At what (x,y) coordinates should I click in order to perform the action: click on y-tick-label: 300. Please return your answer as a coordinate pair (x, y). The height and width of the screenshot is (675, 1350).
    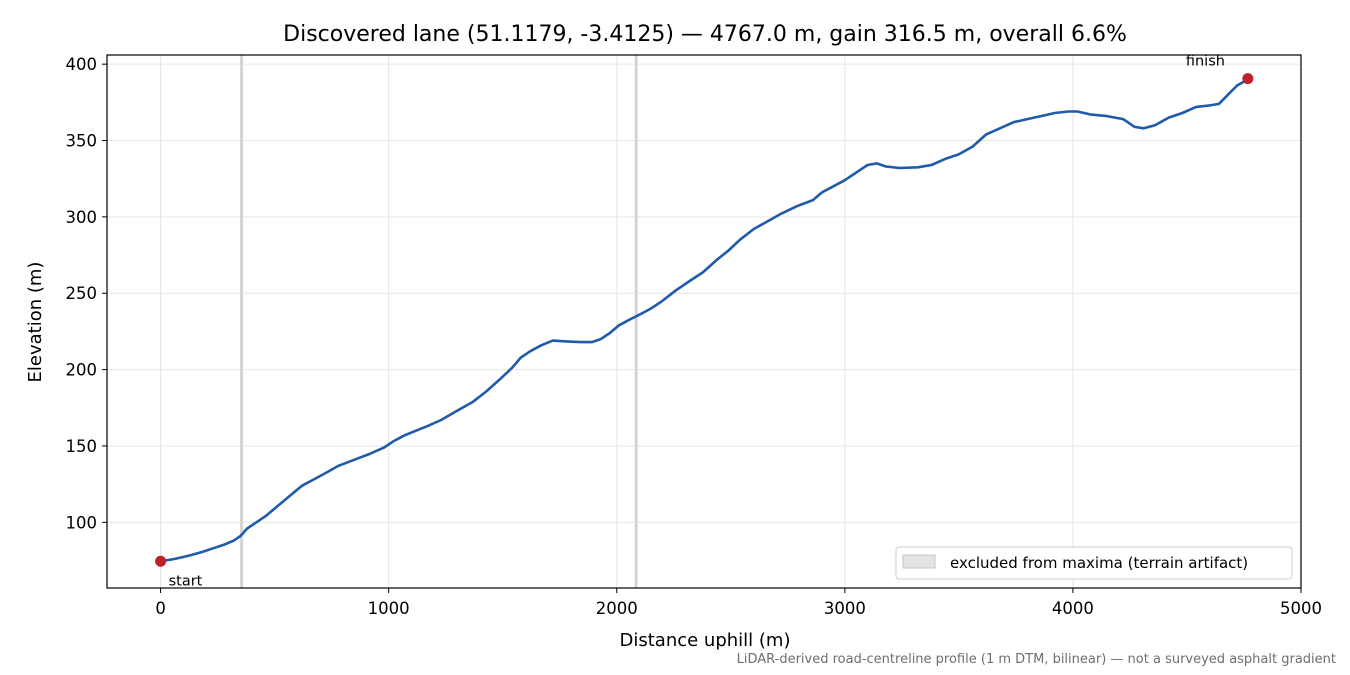
    Looking at the image, I should click on (82, 217).